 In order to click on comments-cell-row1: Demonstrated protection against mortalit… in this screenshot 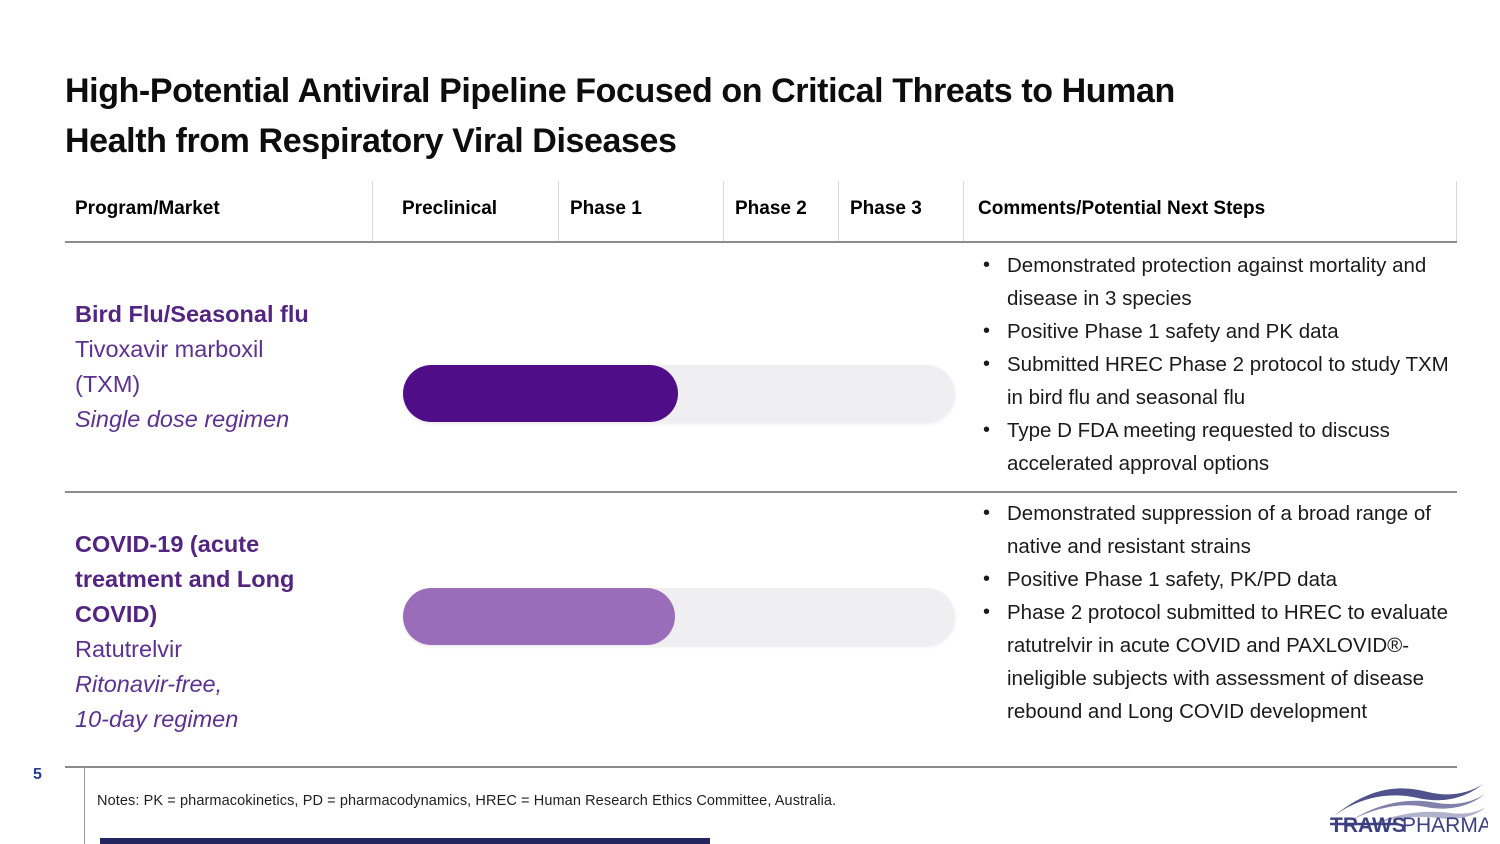, I will do `click(1221, 364)`.